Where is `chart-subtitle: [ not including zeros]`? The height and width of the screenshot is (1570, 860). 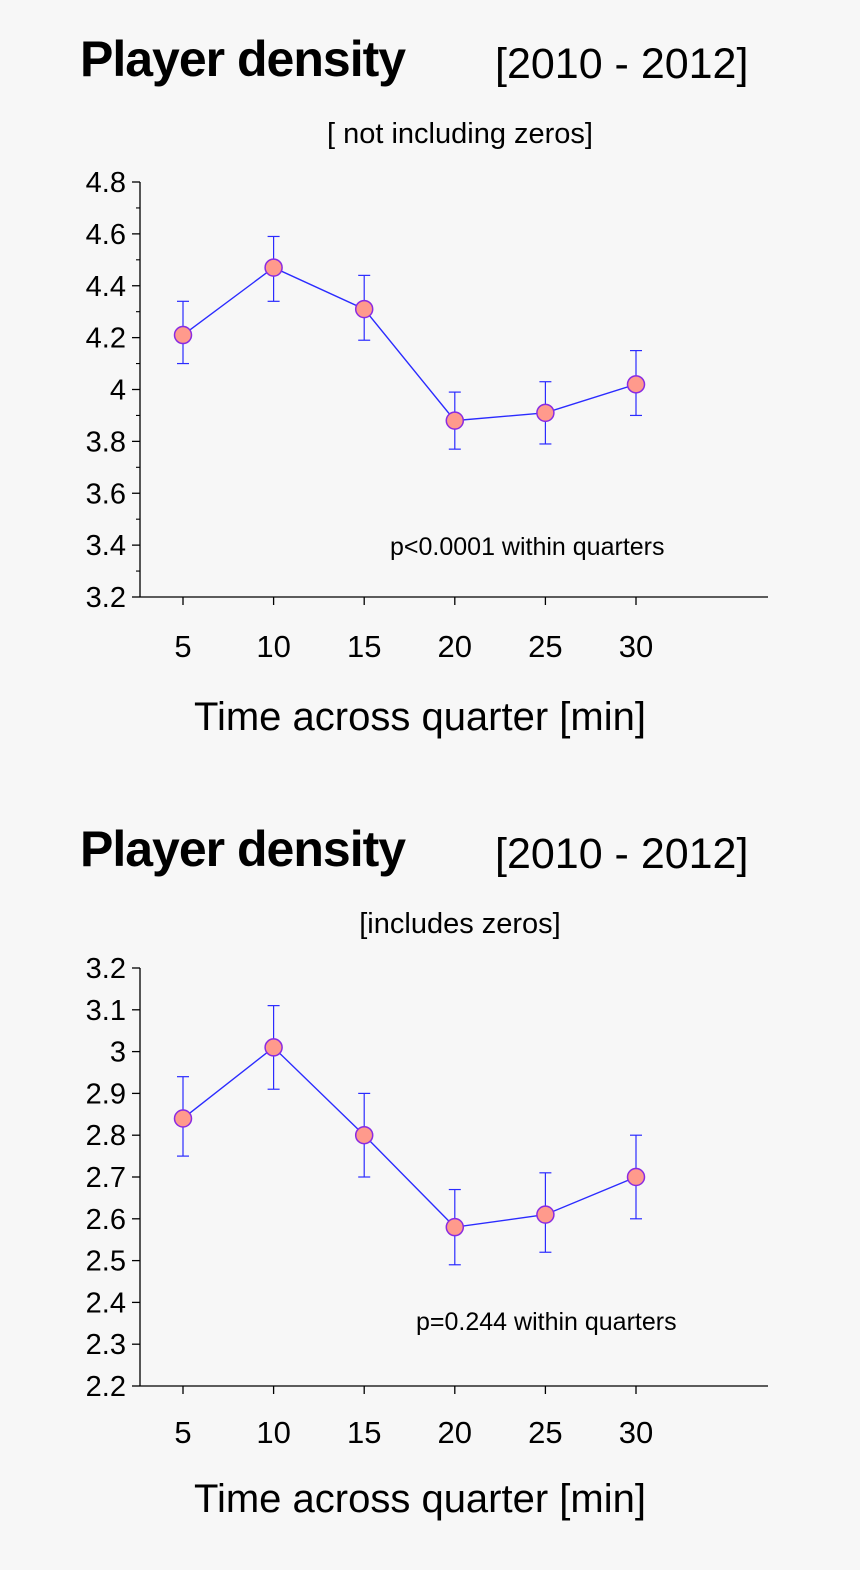
chart-subtitle: [ not including zeros] is located at coordinates (460, 134).